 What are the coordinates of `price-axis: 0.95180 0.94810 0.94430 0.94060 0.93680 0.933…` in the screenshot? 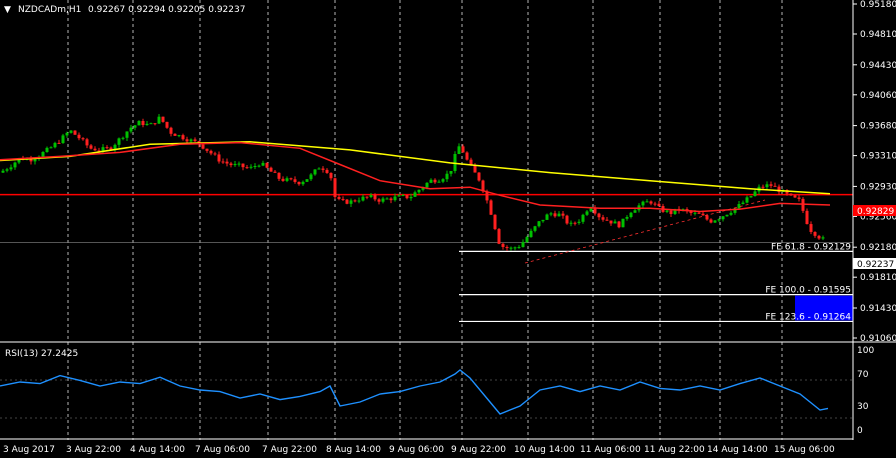 It's located at (874, 172).